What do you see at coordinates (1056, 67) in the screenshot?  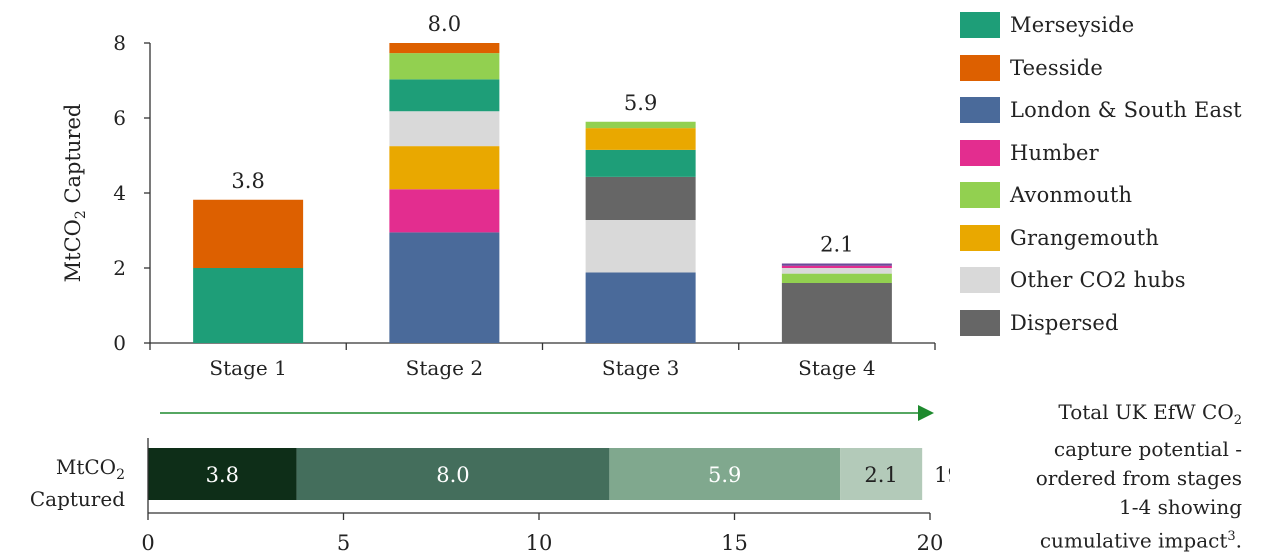 I see `legend-label: Teesside` at bounding box center [1056, 67].